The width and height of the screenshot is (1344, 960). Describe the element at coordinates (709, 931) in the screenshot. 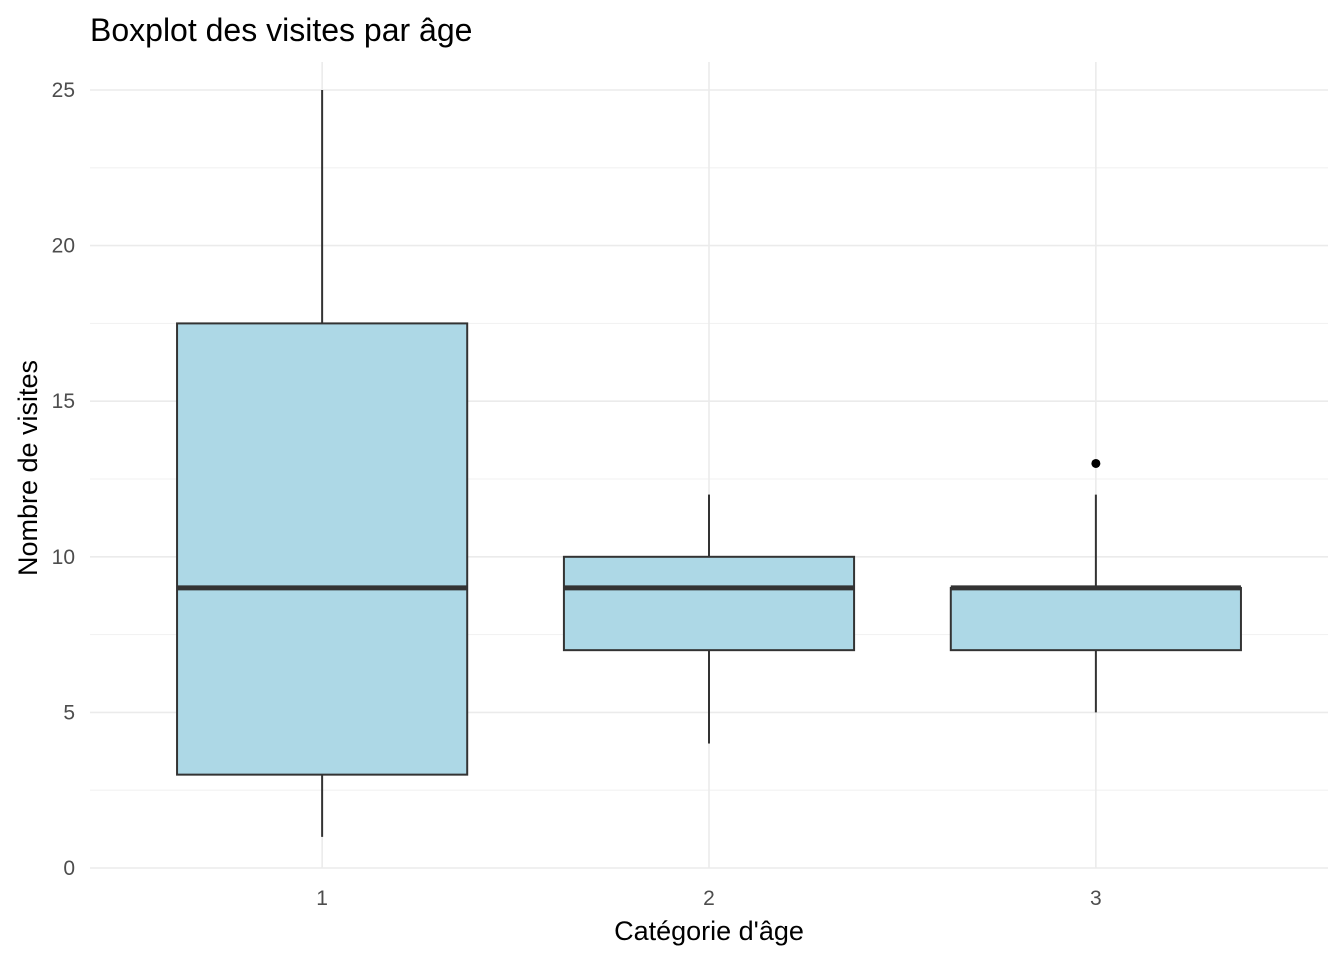

I see `x-axis-title: Catégorie d'âge` at that location.